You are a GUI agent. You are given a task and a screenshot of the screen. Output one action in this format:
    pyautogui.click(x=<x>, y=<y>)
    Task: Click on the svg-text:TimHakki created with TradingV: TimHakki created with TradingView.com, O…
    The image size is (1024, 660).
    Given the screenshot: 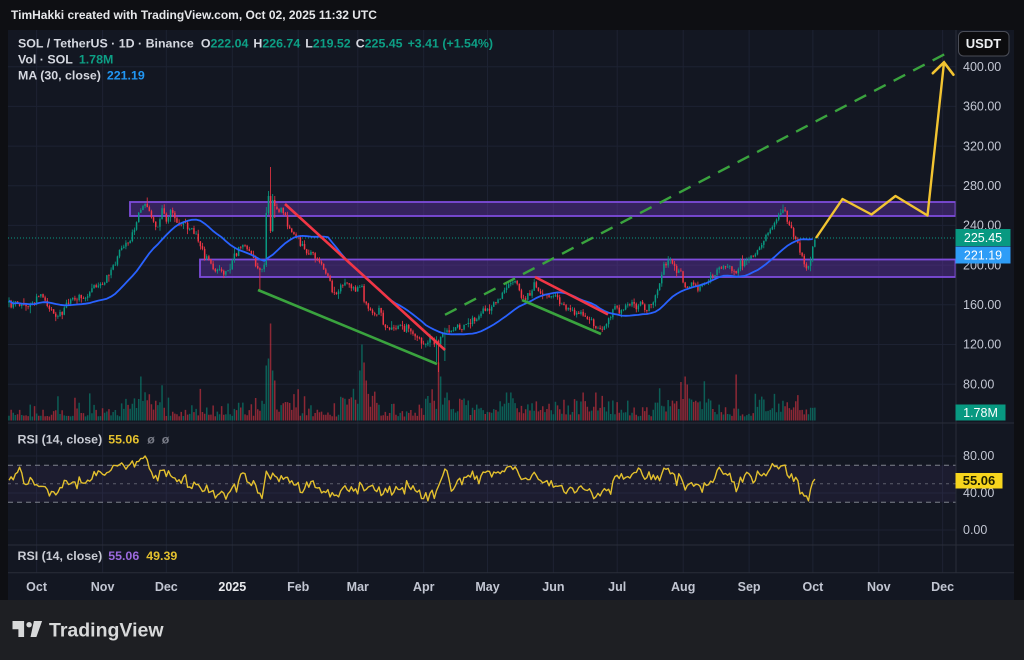 What is the action you would take?
    pyautogui.click(x=194, y=15)
    